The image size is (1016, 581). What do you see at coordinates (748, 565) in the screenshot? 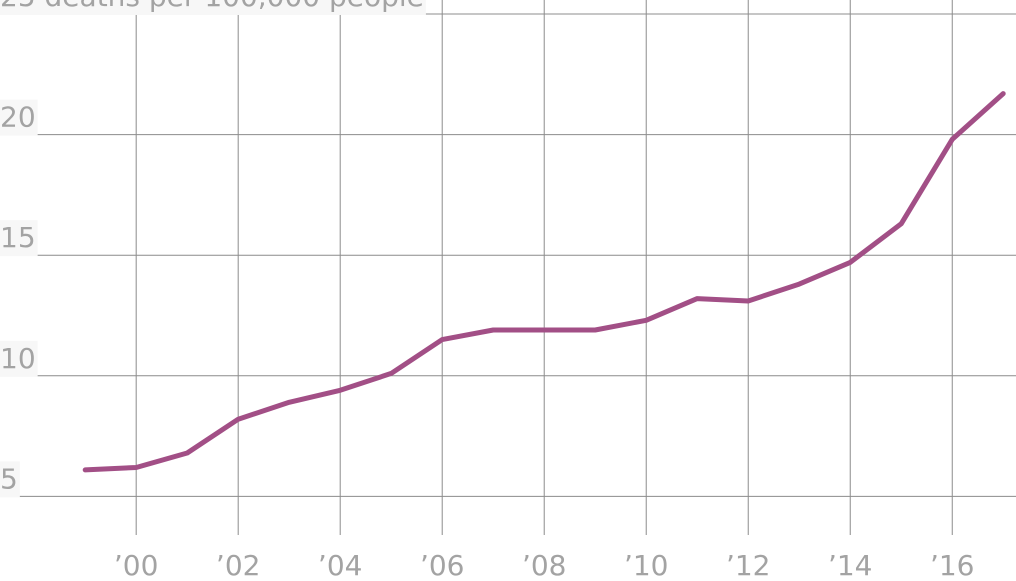
I see `x-tick-label: ’12` at bounding box center [748, 565].